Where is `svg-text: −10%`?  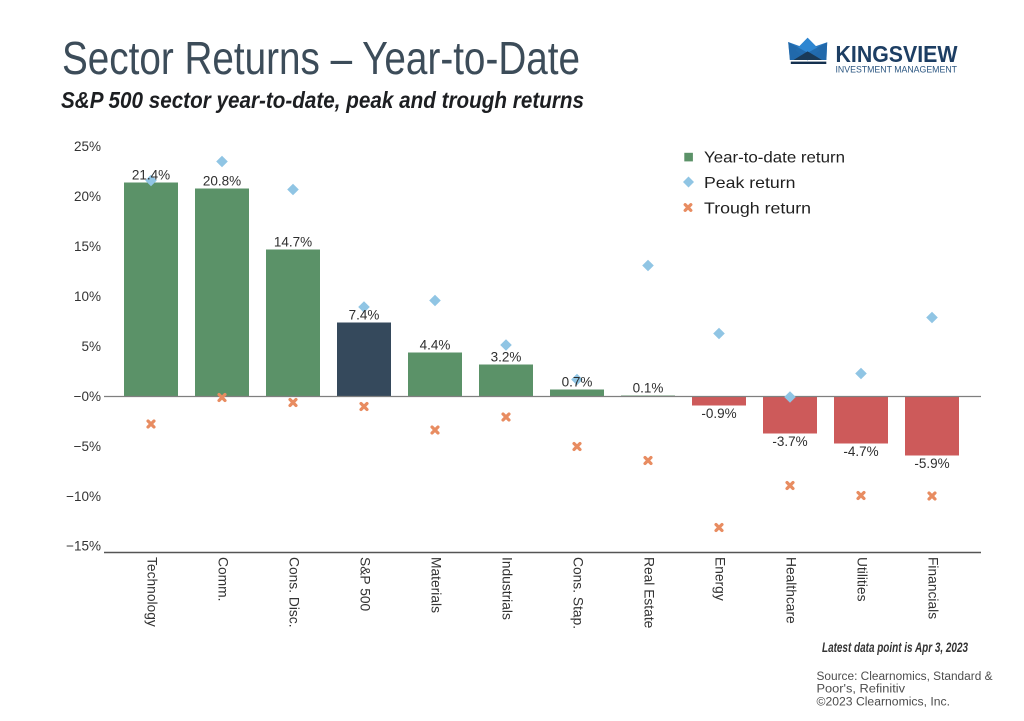
svg-text: −10% is located at coordinates (83, 496).